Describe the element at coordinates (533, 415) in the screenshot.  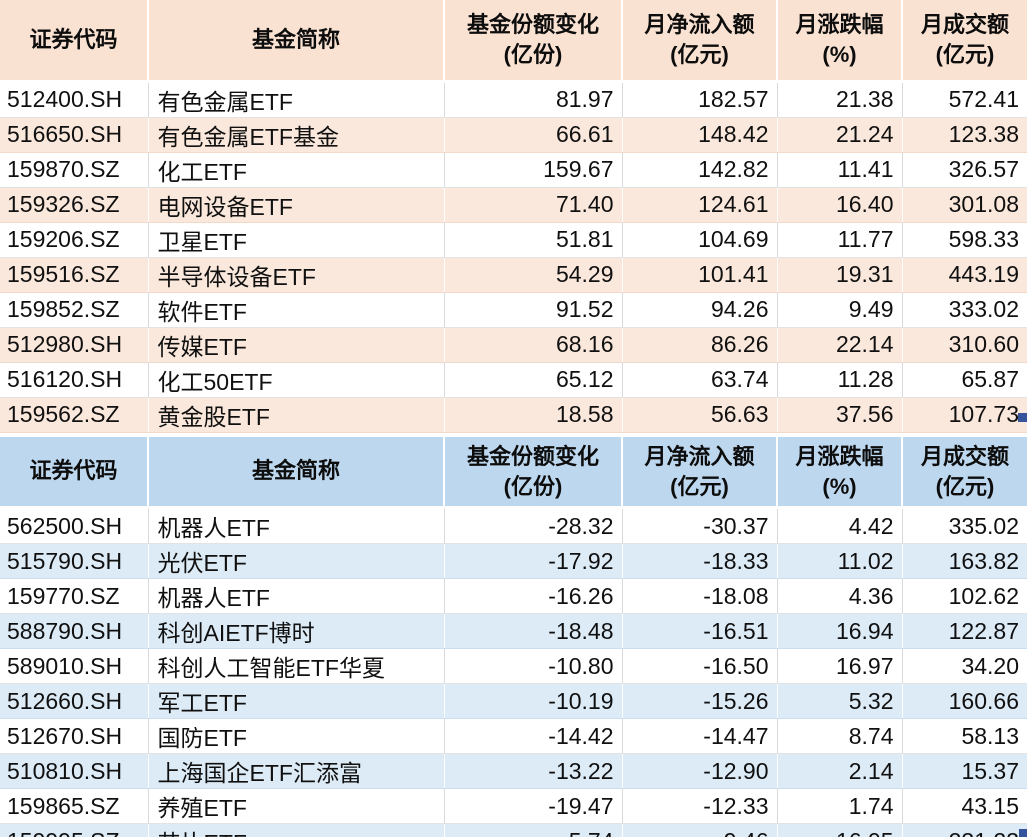
I see `share-change-cell: 18.58` at that location.